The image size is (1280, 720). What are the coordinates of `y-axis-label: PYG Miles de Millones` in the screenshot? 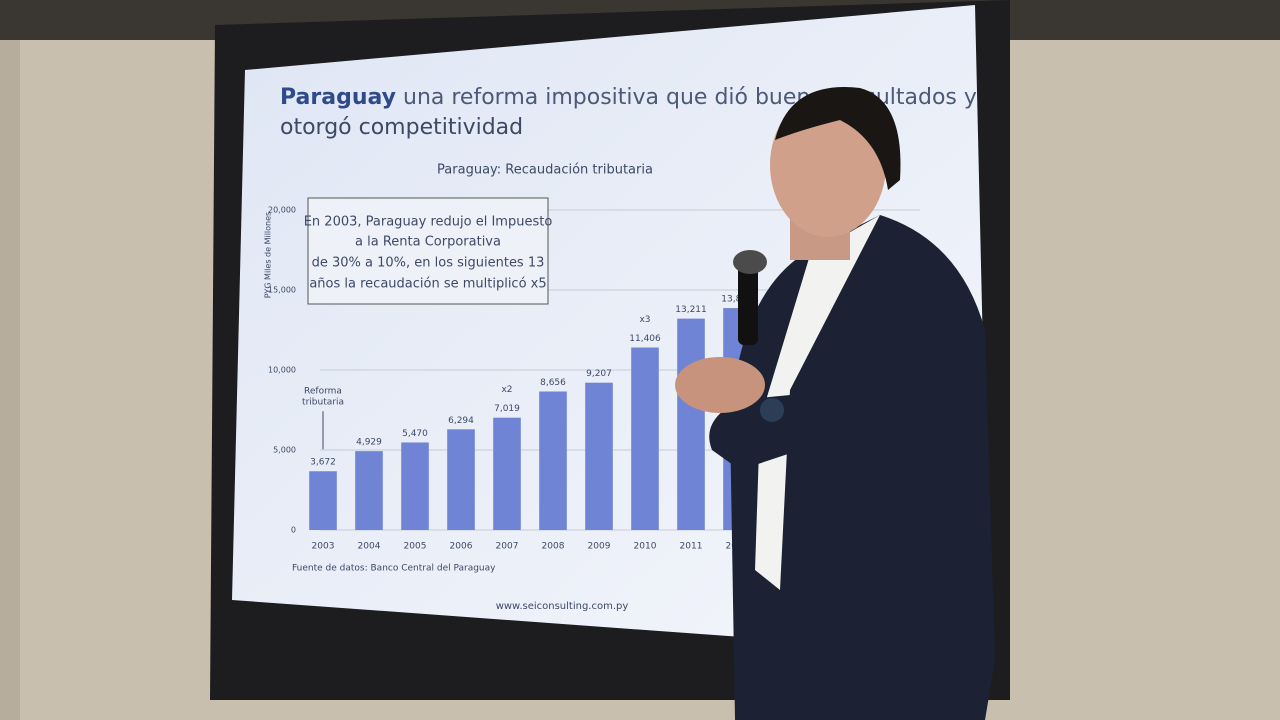 It's located at (268, 255).